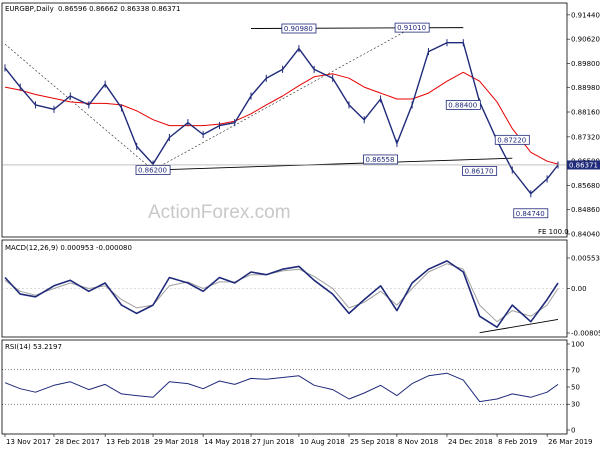 This screenshot has width=600, height=450. I want to click on x-tick-label: 28 Dec 2017, so click(77, 442).